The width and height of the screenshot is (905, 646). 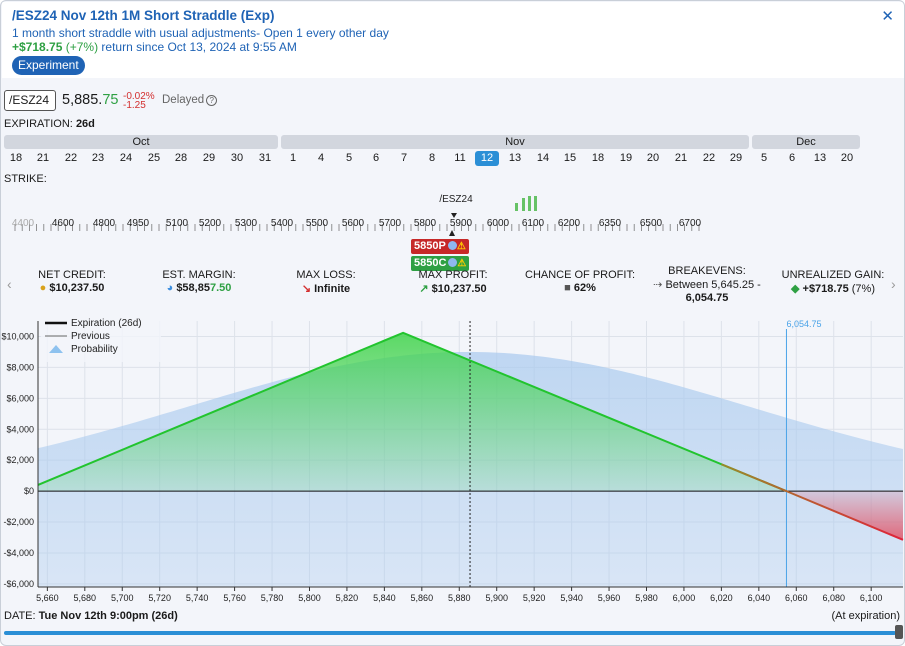 I want to click on day-13: 6, so click(x=376, y=158).